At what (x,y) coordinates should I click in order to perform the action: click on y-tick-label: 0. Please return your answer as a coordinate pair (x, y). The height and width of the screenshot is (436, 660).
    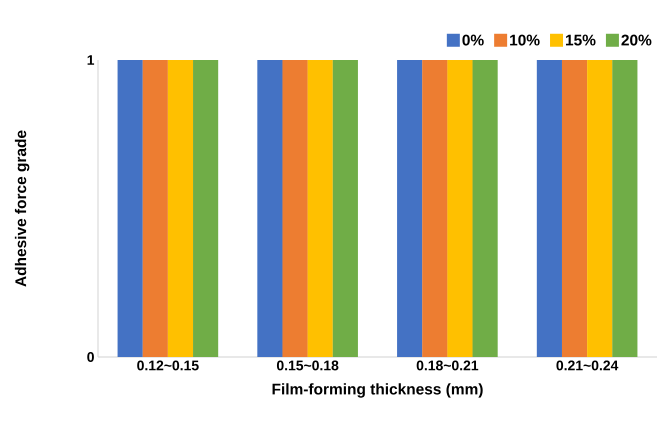
    Looking at the image, I should click on (90, 357).